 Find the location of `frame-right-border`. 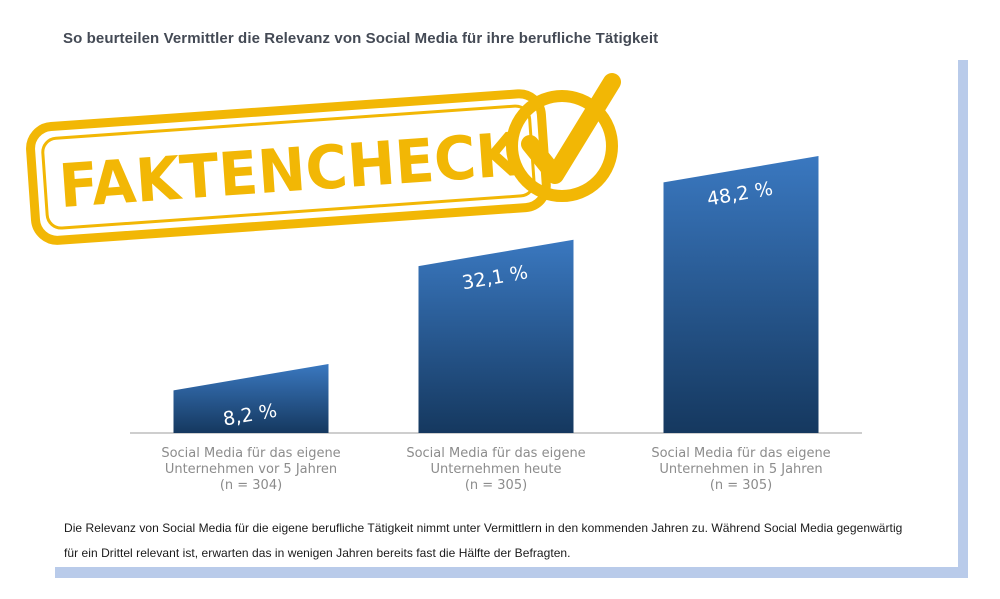

frame-right-border is located at coordinates (963, 319).